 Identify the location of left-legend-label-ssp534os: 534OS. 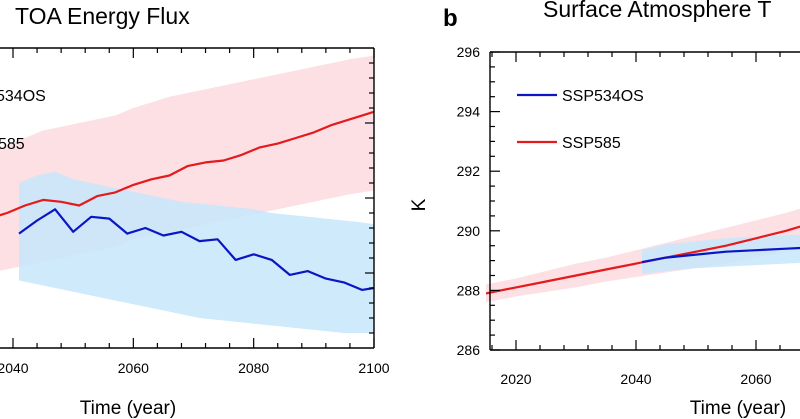
(23, 96).